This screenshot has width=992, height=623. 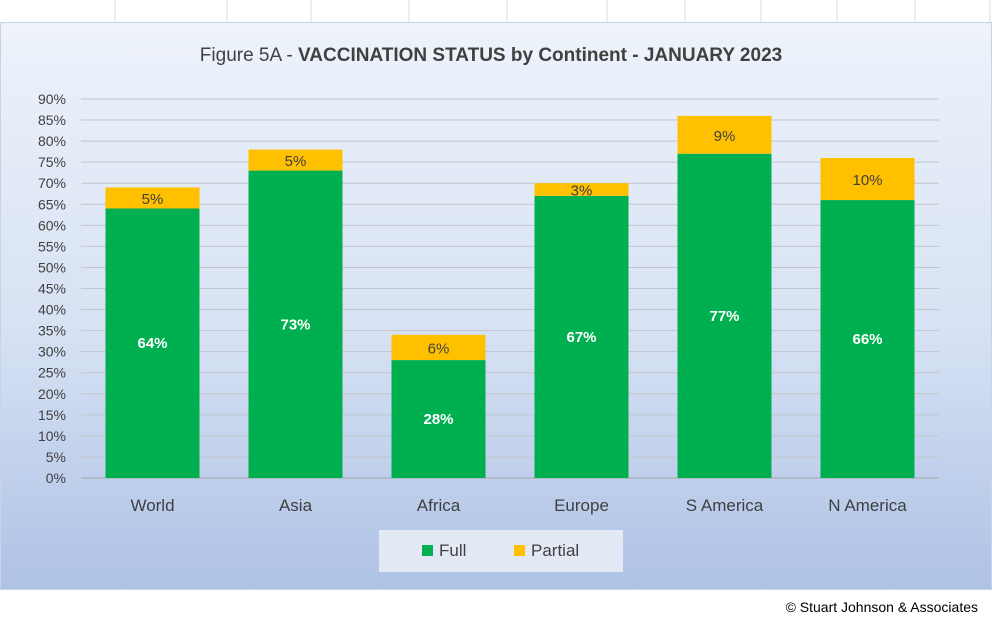 I want to click on data-label-full: 28%, so click(x=438, y=419).